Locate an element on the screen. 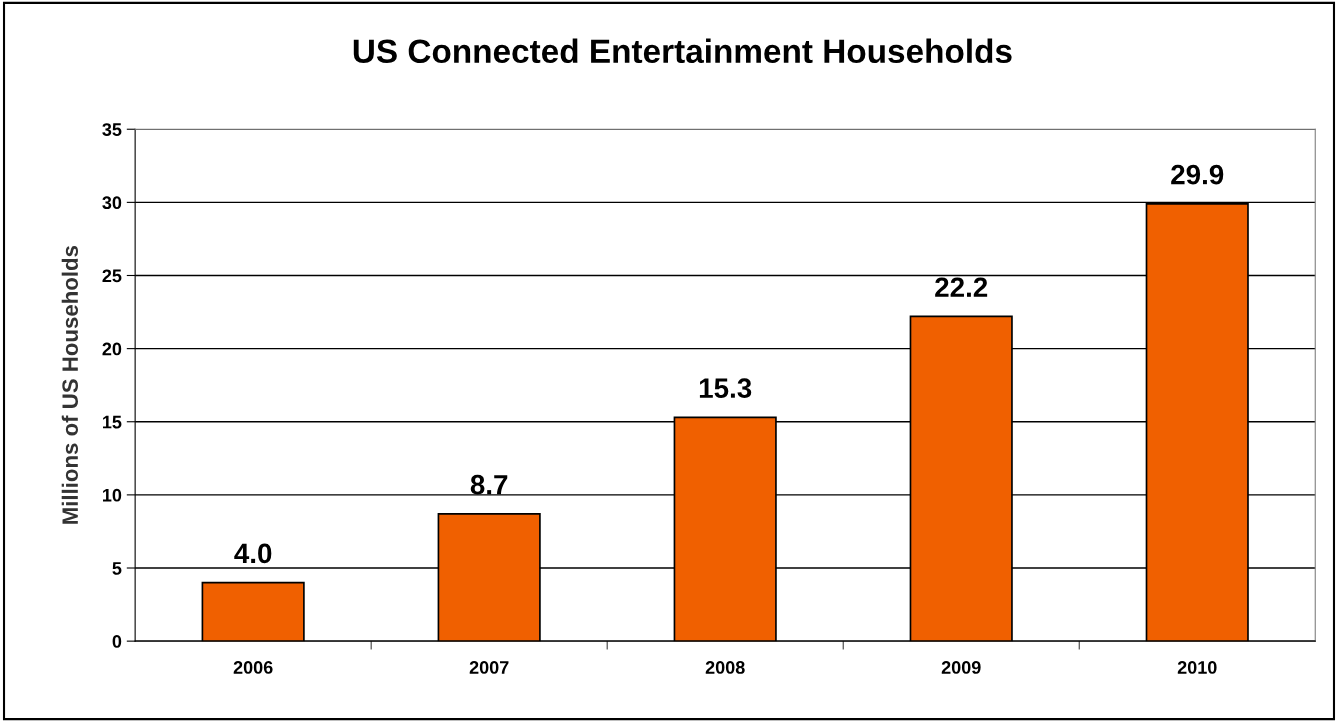 This screenshot has width=1338, height=722. data-label: 22.2 is located at coordinates (961, 287).